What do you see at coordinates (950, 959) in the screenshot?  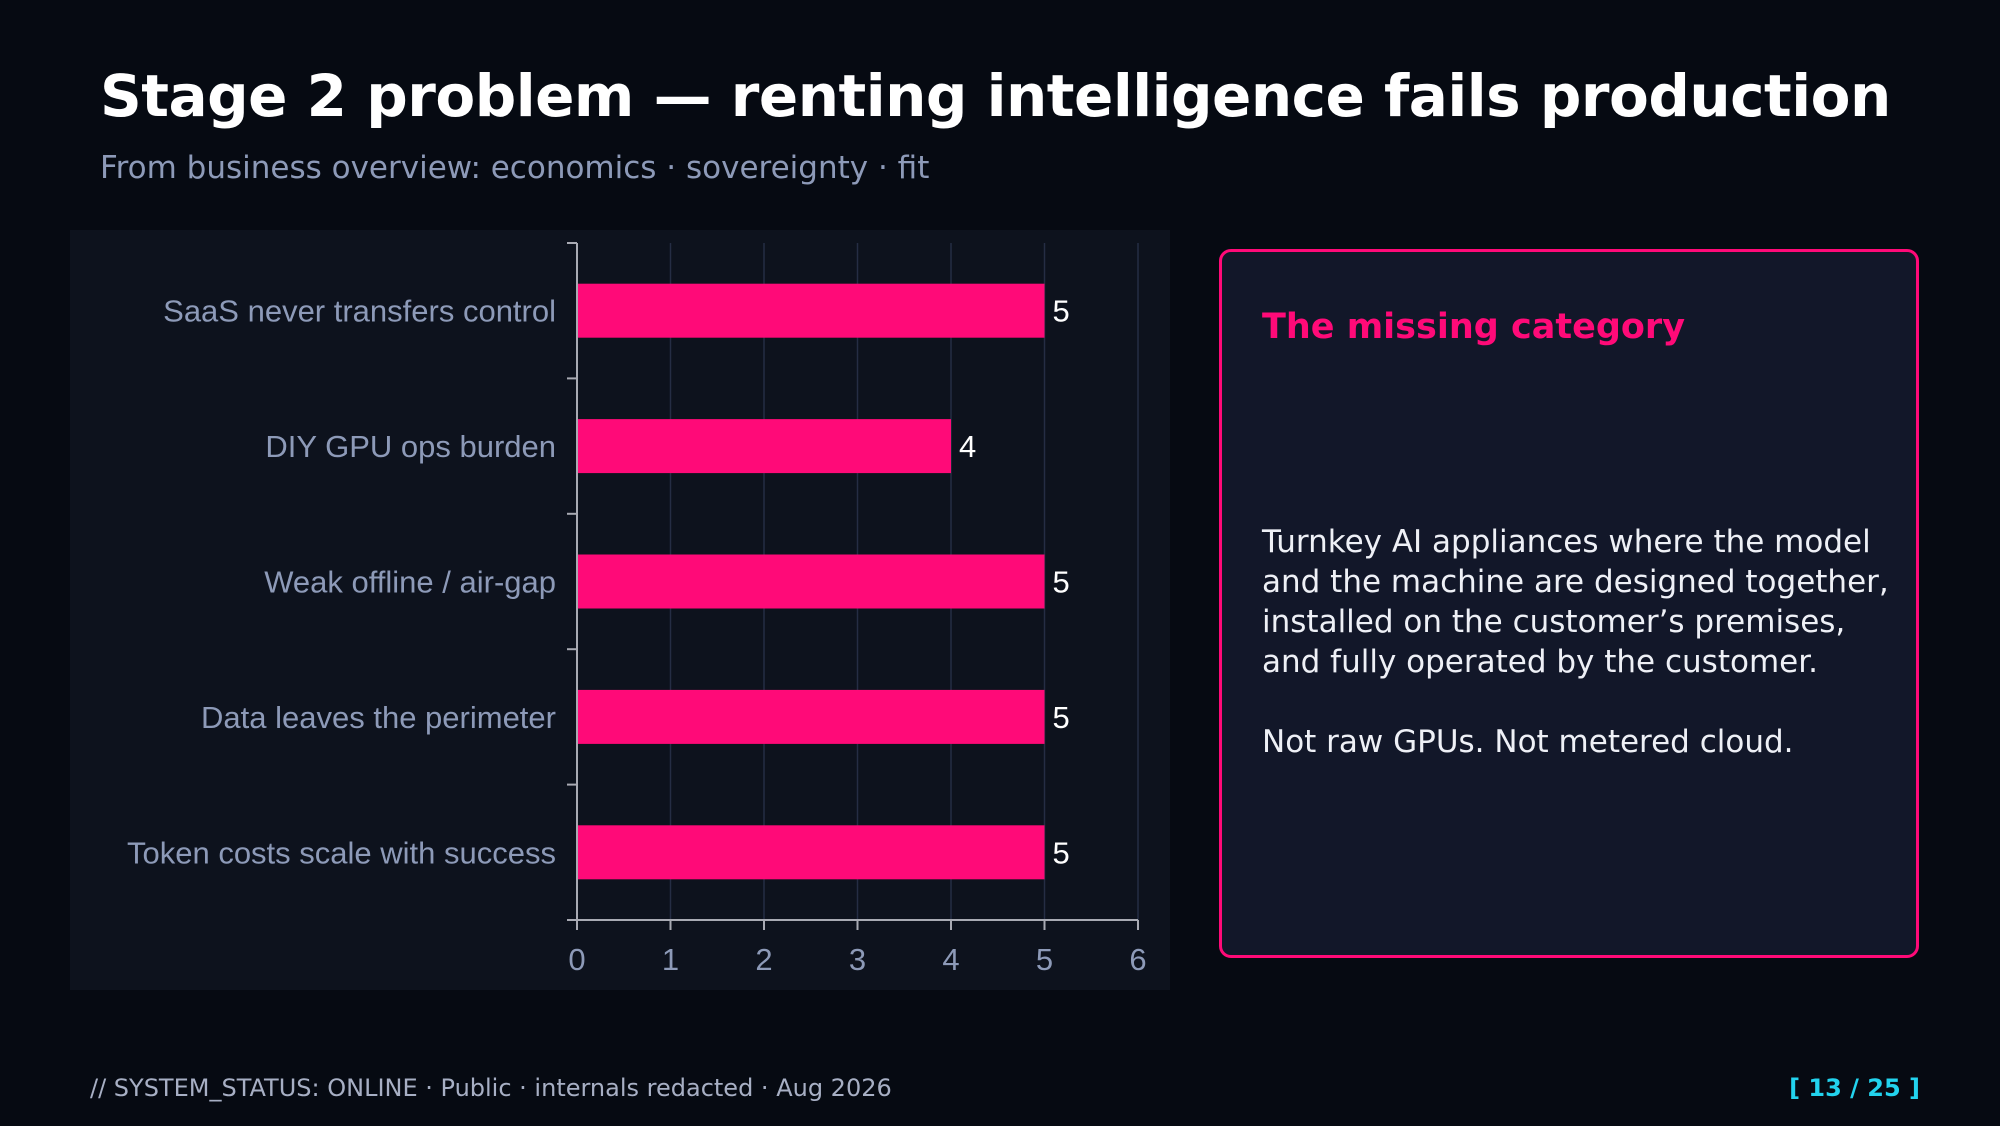 I see `x-tick-label-4: 4` at bounding box center [950, 959].